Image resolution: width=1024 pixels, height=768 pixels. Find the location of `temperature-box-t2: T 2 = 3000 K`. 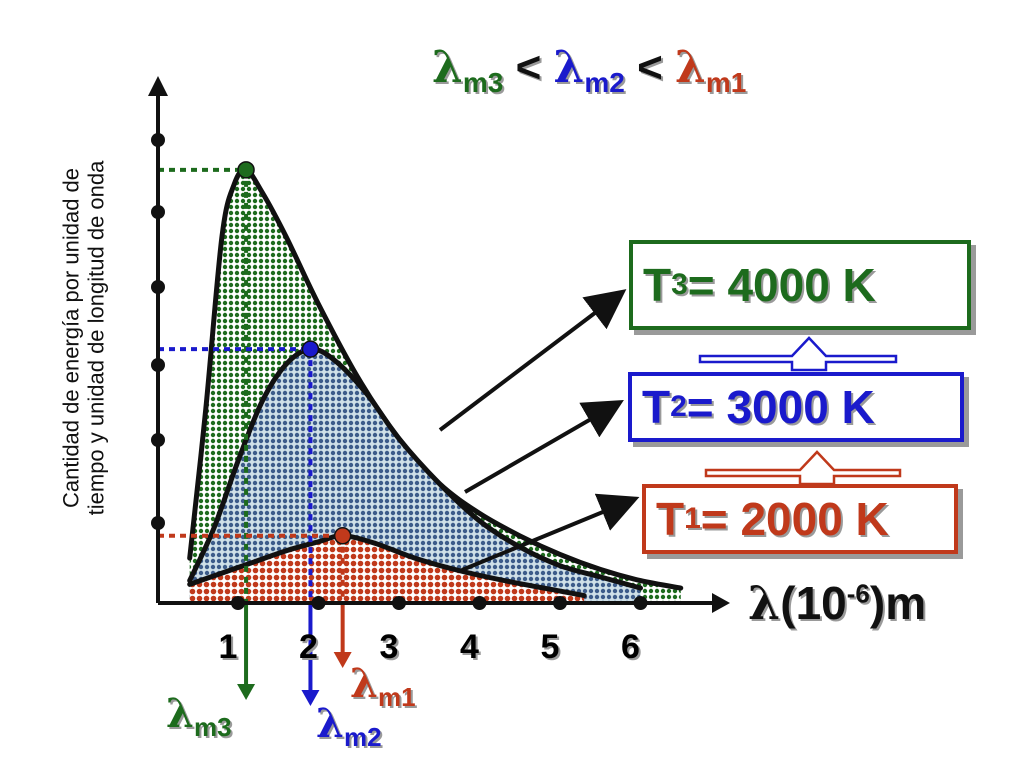

temperature-box-t2: T 2 = 3000 K is located at coordinates (796, 407).